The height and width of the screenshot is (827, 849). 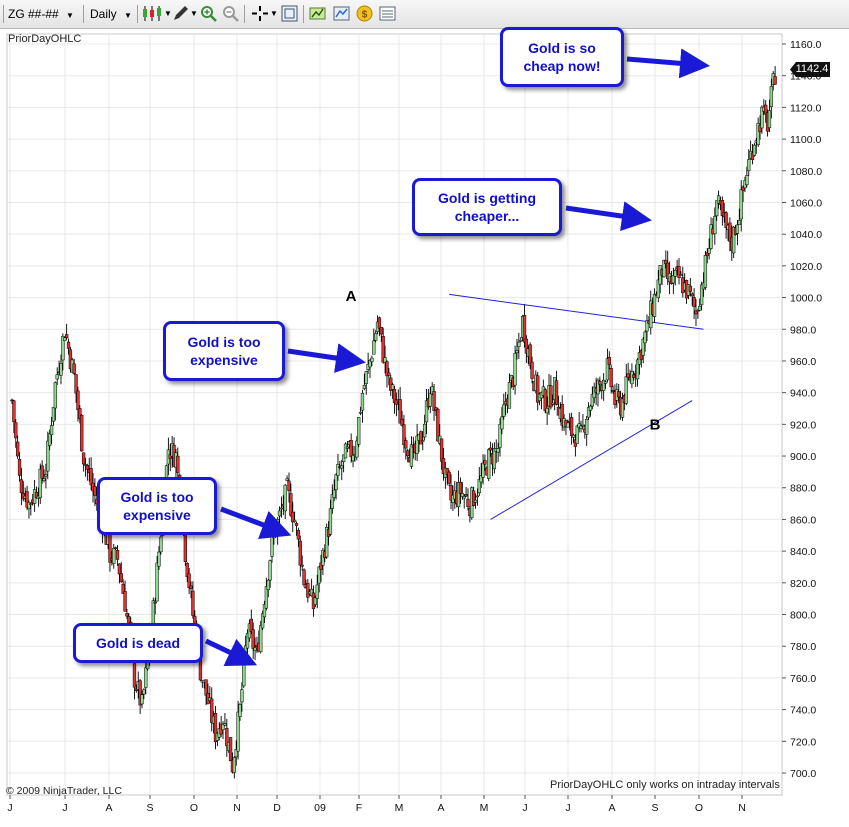 I want to click on instrument-selector: ZG ##-## ▼, so click(x=44, y=14).